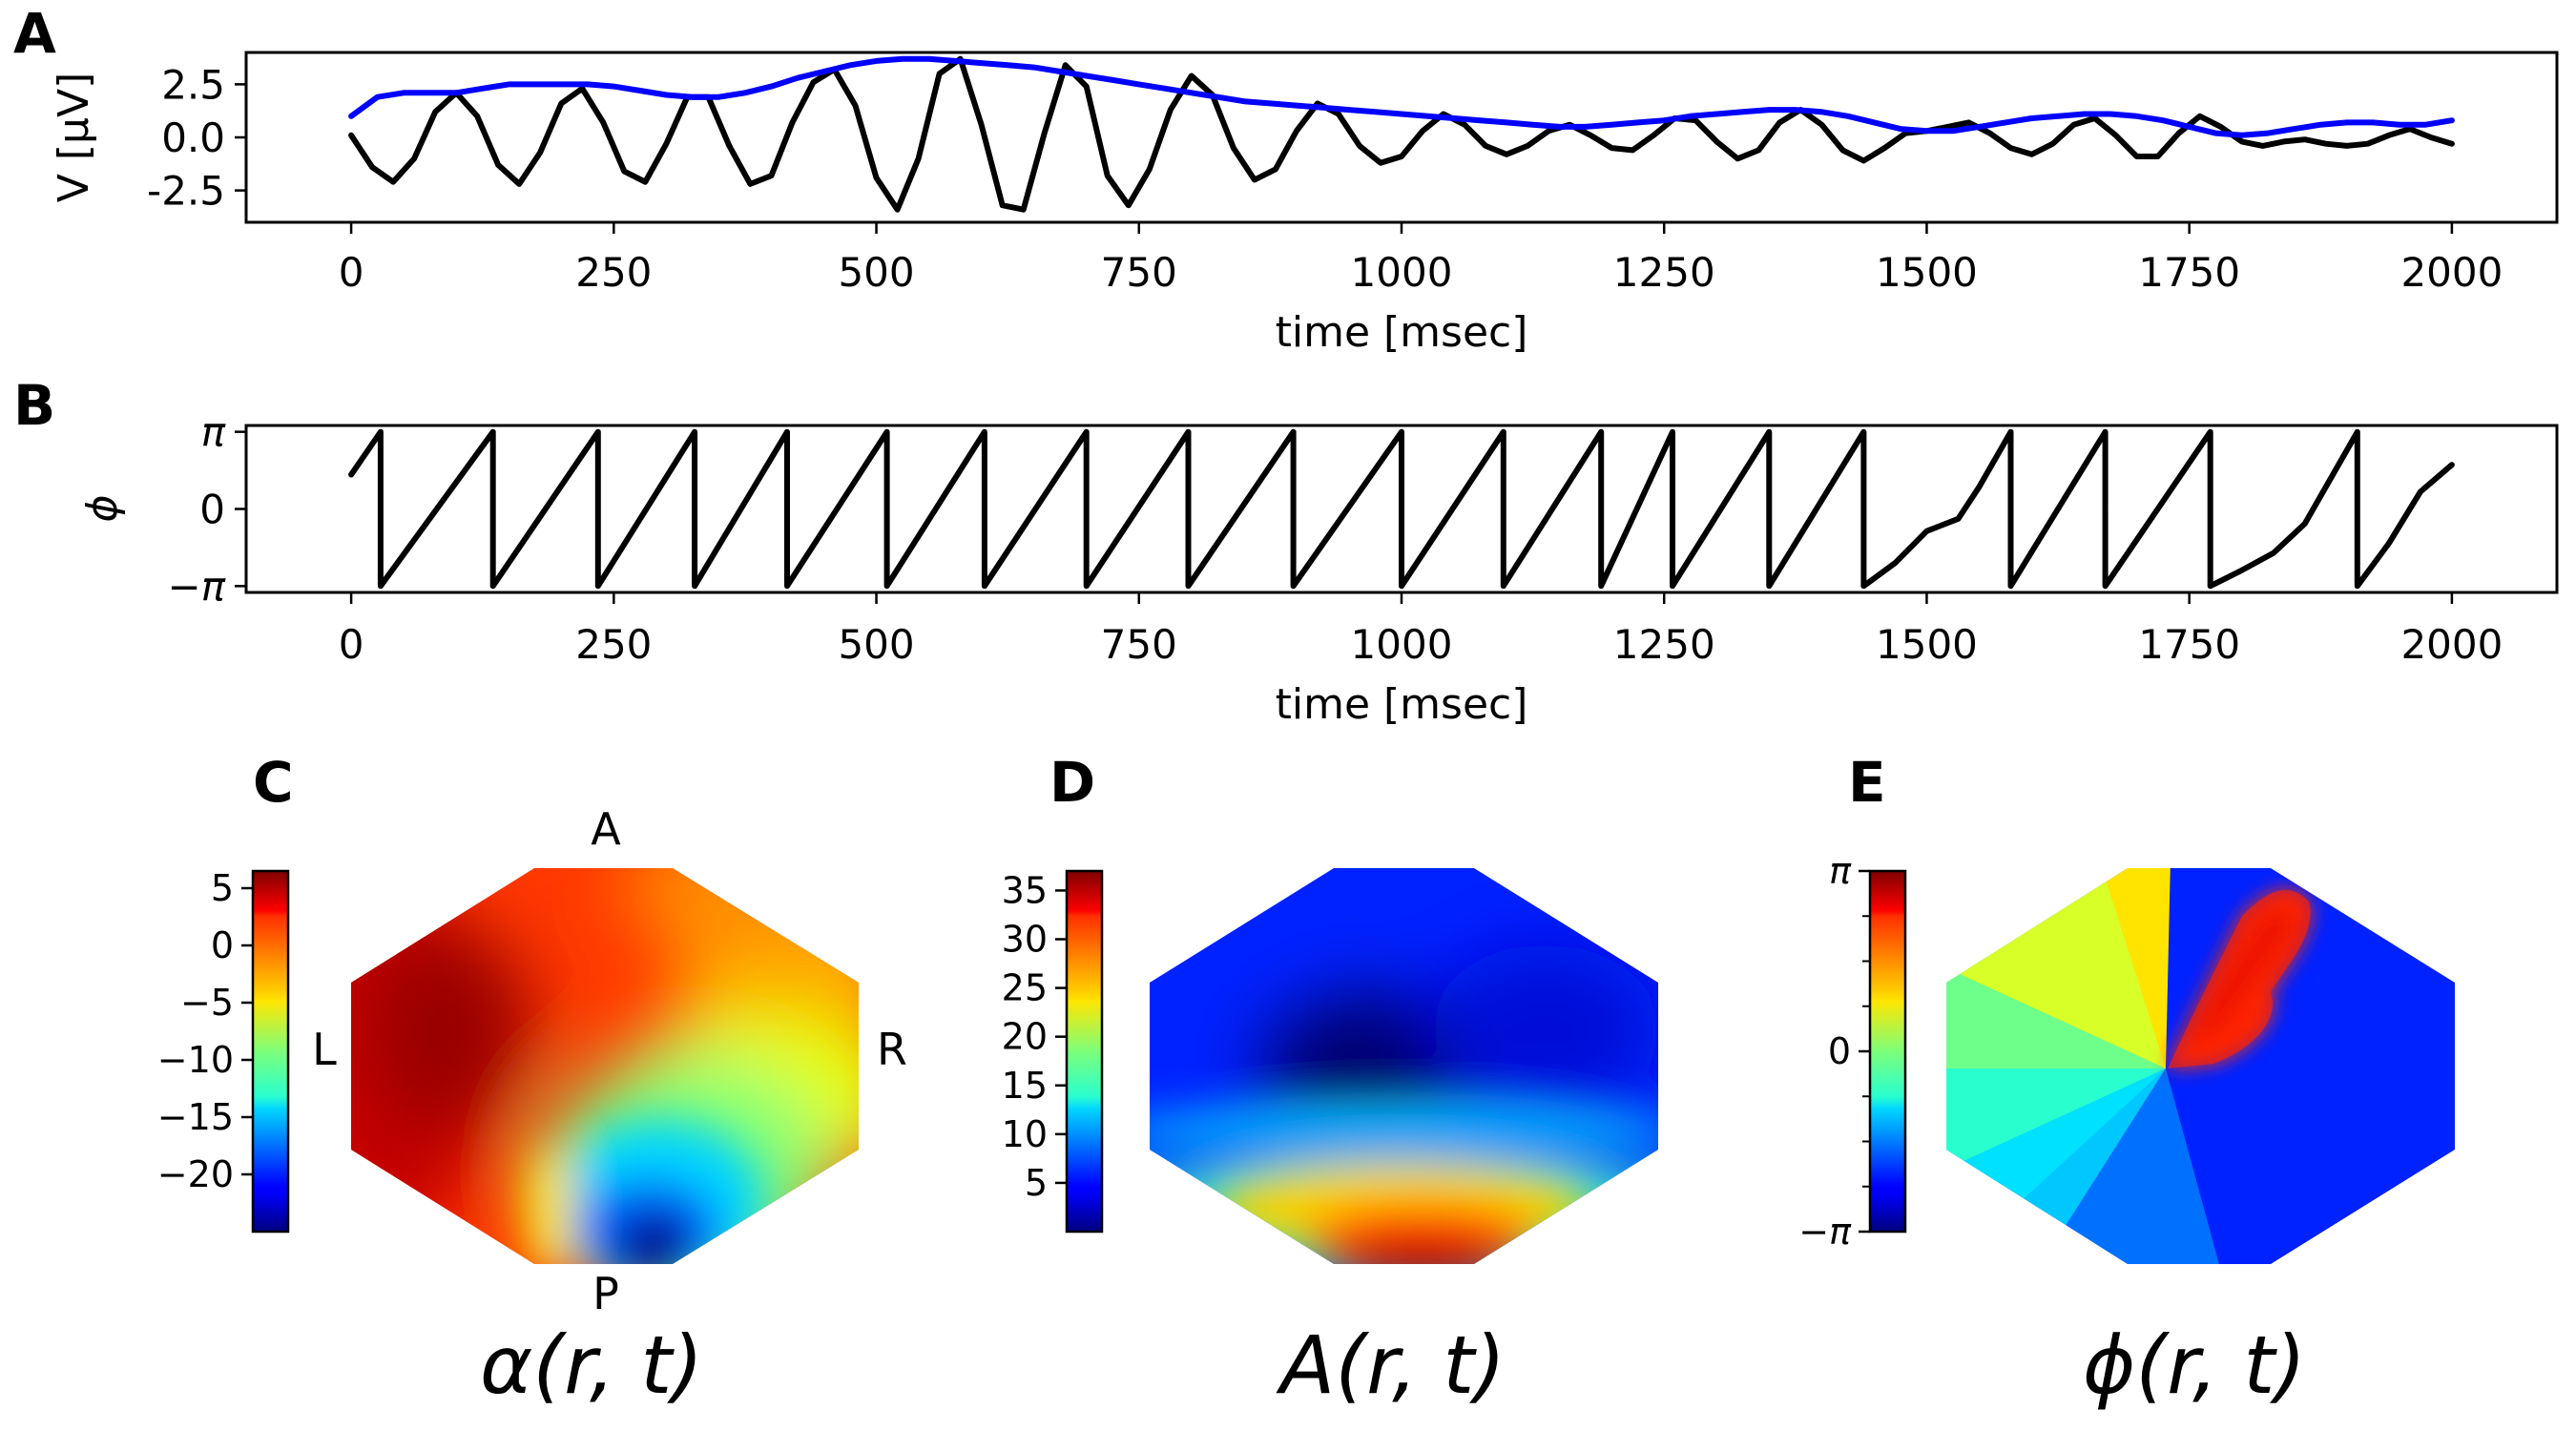 This screenshot has height=1431, width=2576. Describe the element at coordinates (1402, 705) in the screenshot. I see `axis-b-xlabel: time [msec]` at that location.